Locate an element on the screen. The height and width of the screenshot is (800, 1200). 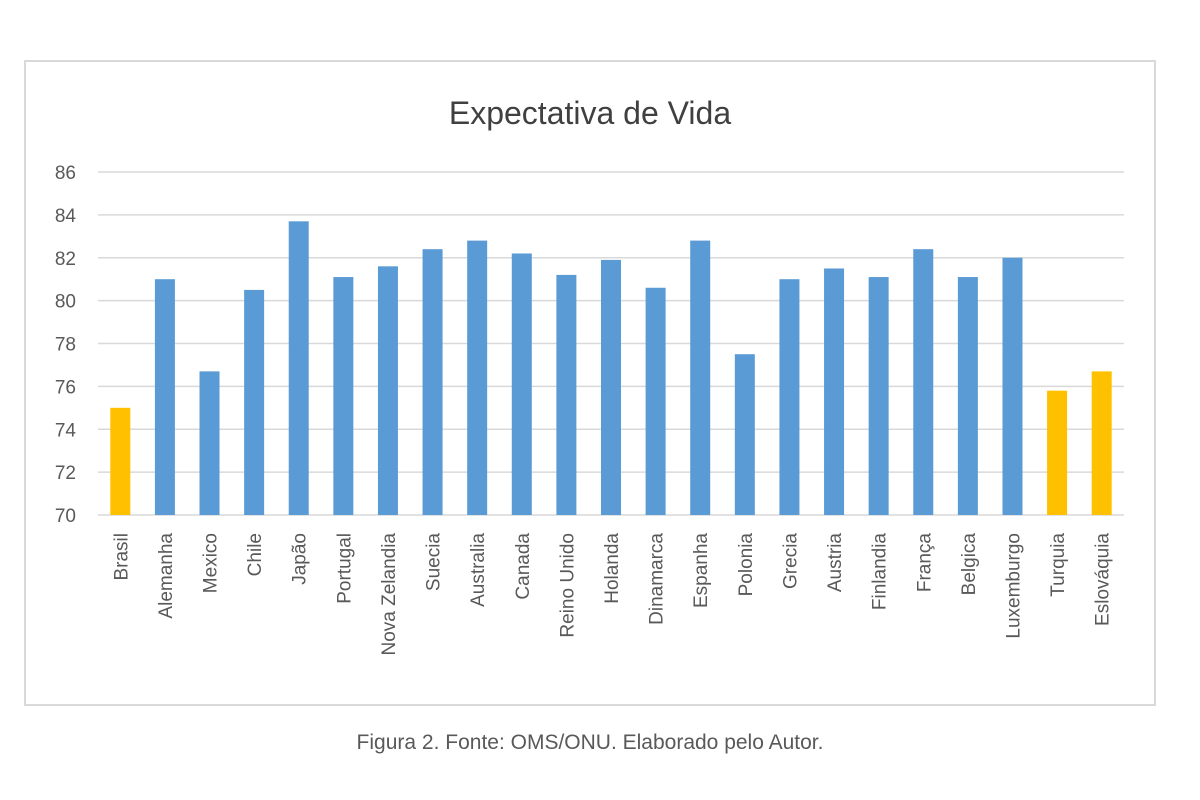
y-tick-label: 80 is located at coordinates (65, 302).